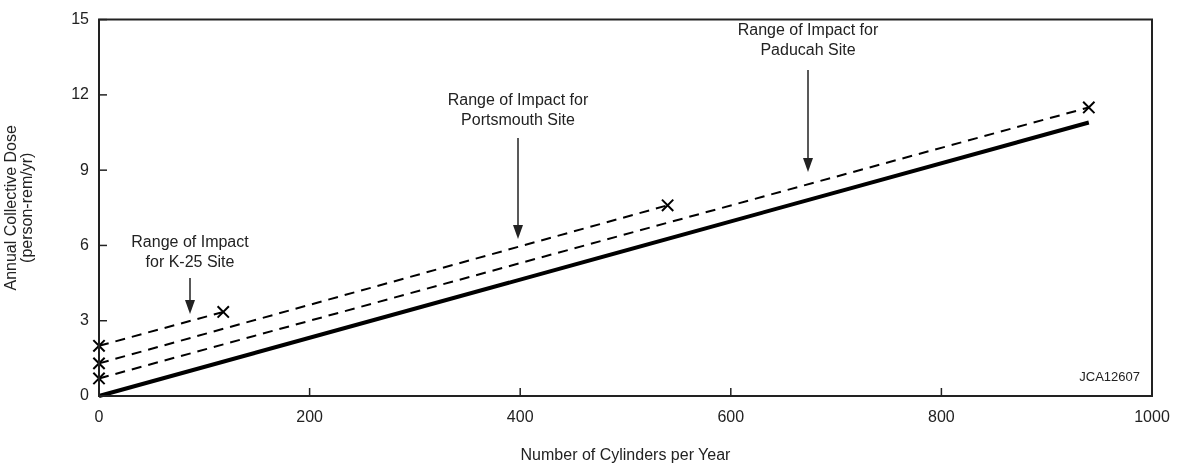  What do you see at coordinates (99, 417) in the screenshot?
I see `x-tick-label: 0` at bounding box center [99, 417].